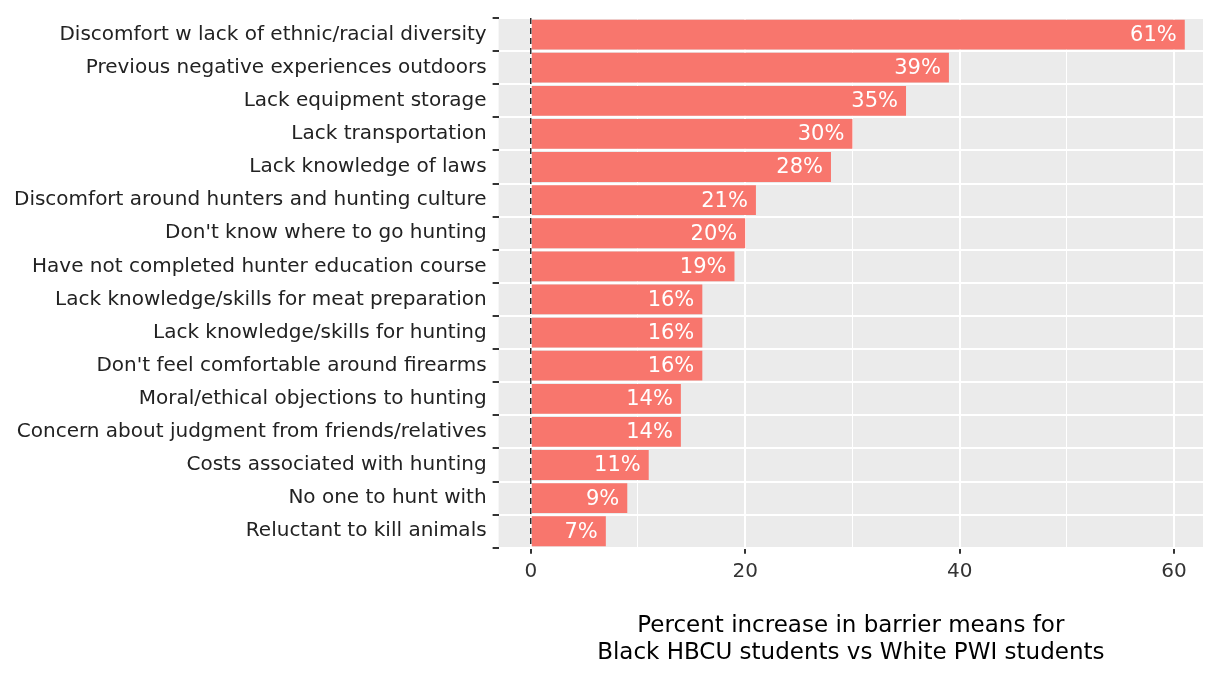 This screenshot has width=1205, height=675. Describe the element at coordinates (617, 464) in the screenshot. I see `data-label: 11%` at that location.